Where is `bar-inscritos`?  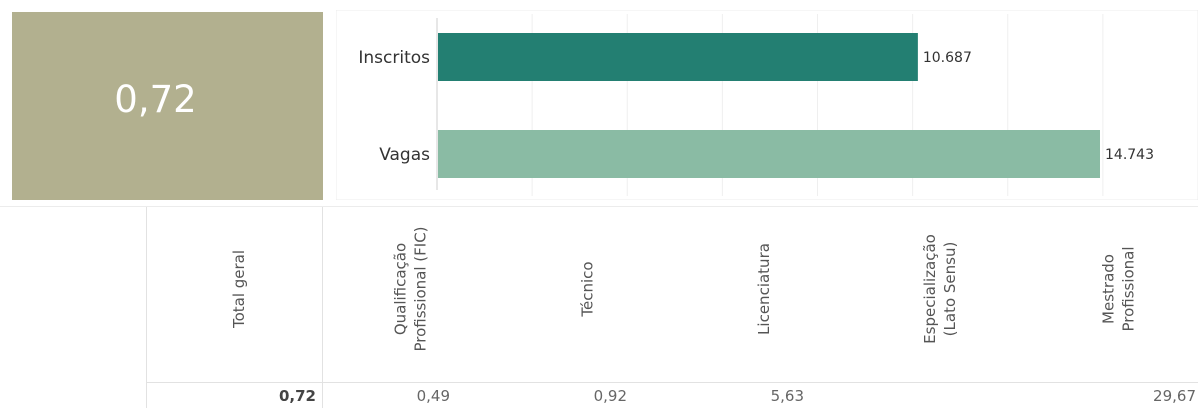
bar-inscritos is located at coordinates (678, 57).